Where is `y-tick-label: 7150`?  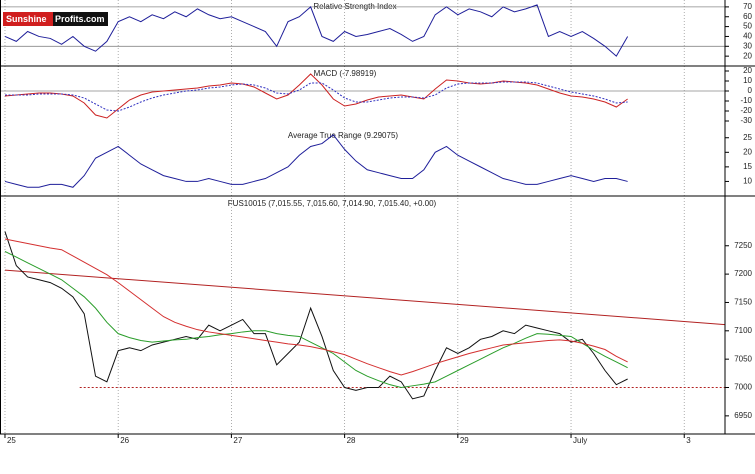 y-tick-label: 7150 is located at coordinates (743, 302).